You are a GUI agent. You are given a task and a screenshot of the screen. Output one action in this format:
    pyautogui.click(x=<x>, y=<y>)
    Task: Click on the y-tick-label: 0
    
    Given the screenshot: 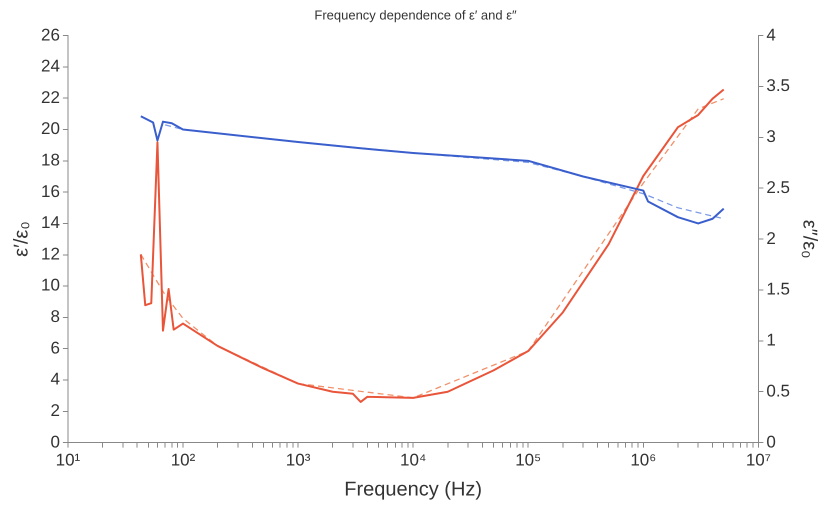 What is the action you would take?
    pyautogui.click(x=55, y=442)
    